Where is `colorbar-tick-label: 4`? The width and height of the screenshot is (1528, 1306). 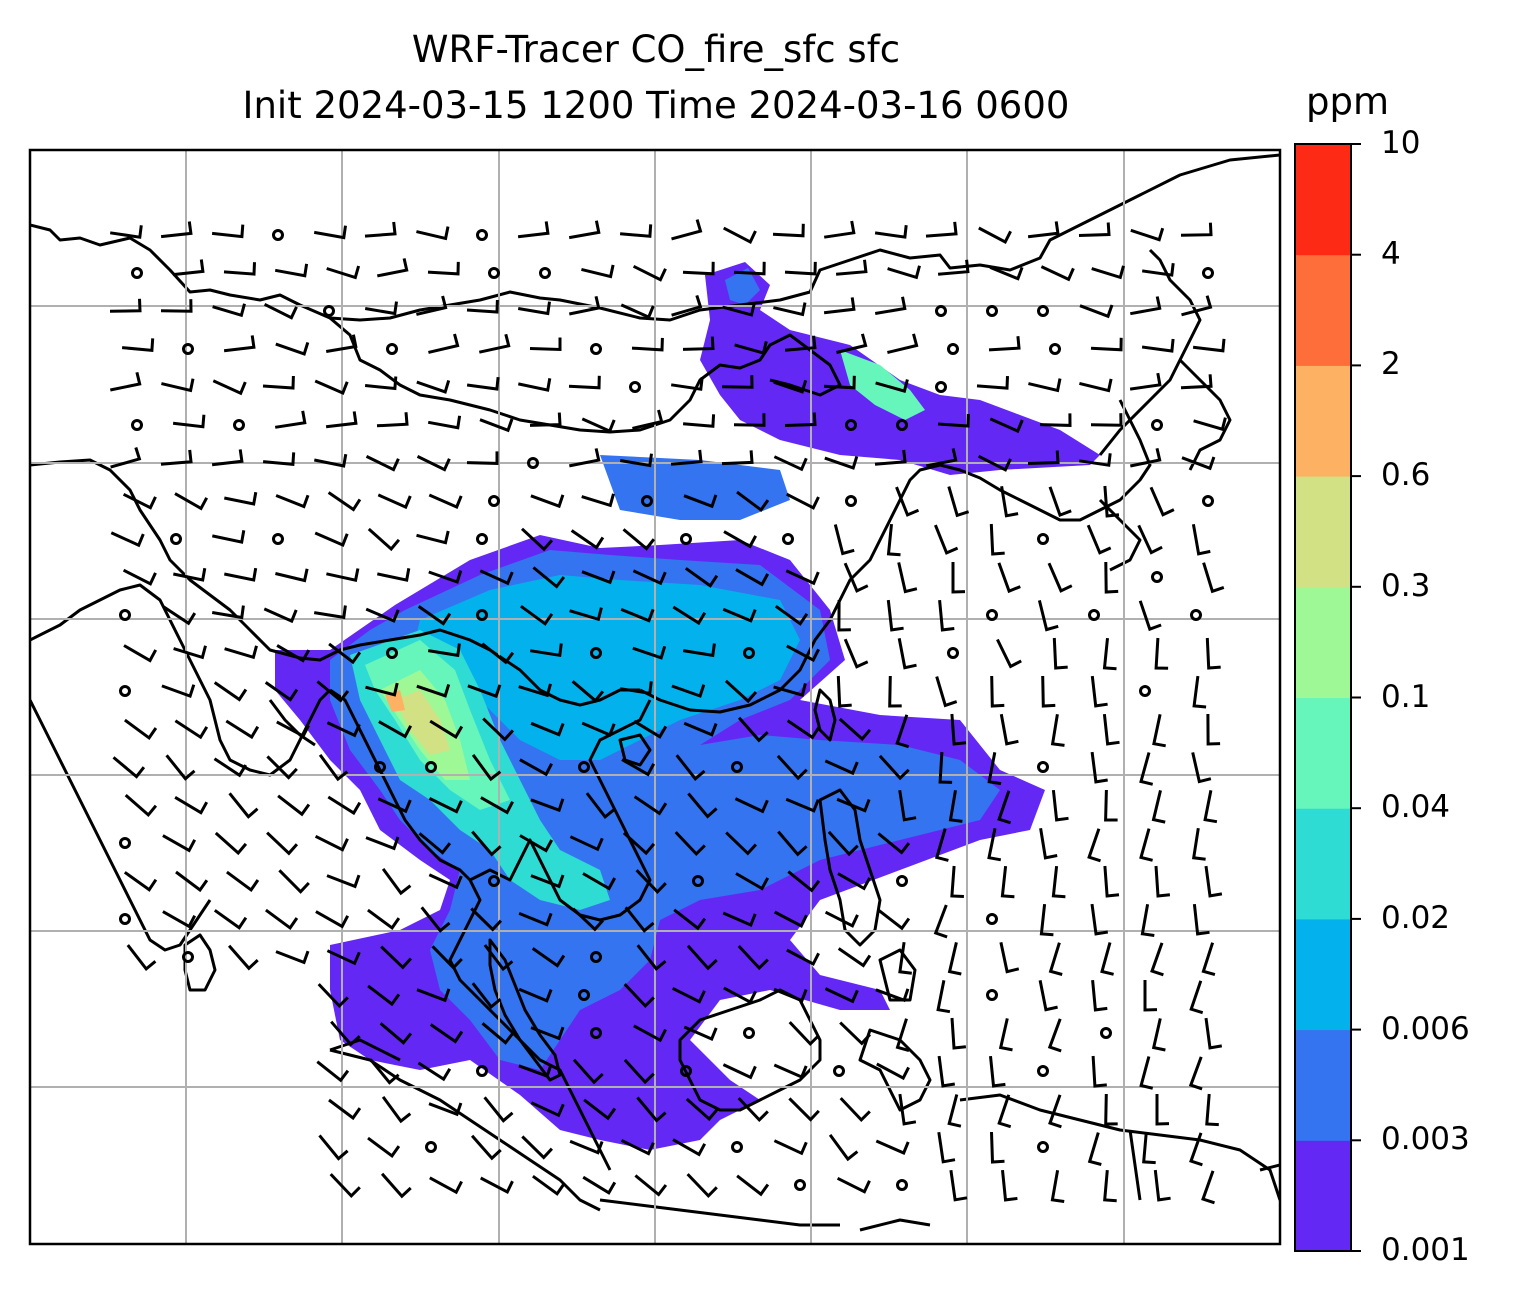 colorbar-tick-label: 4 is located at coordinates (1391, 253).